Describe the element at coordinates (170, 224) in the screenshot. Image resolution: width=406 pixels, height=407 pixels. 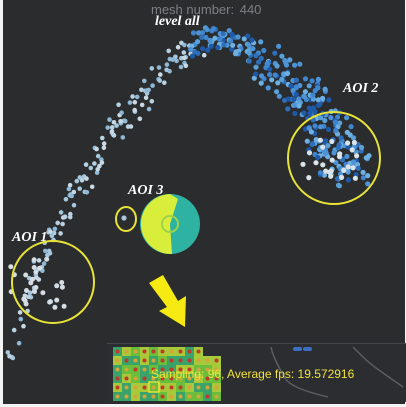
I see `gaze-focus-marker` at that location.